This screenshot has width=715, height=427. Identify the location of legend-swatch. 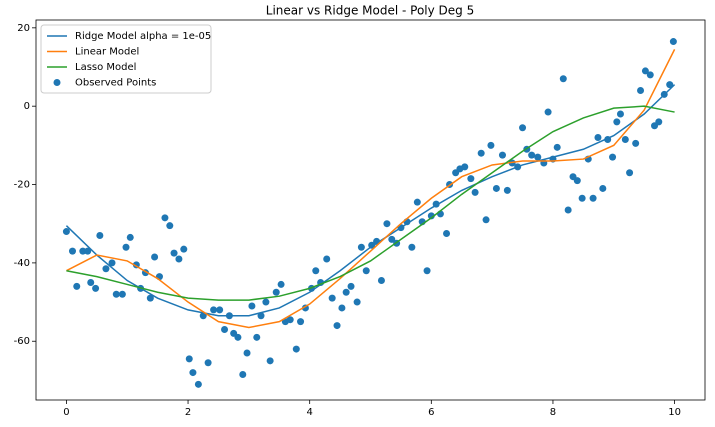
(57, 82).